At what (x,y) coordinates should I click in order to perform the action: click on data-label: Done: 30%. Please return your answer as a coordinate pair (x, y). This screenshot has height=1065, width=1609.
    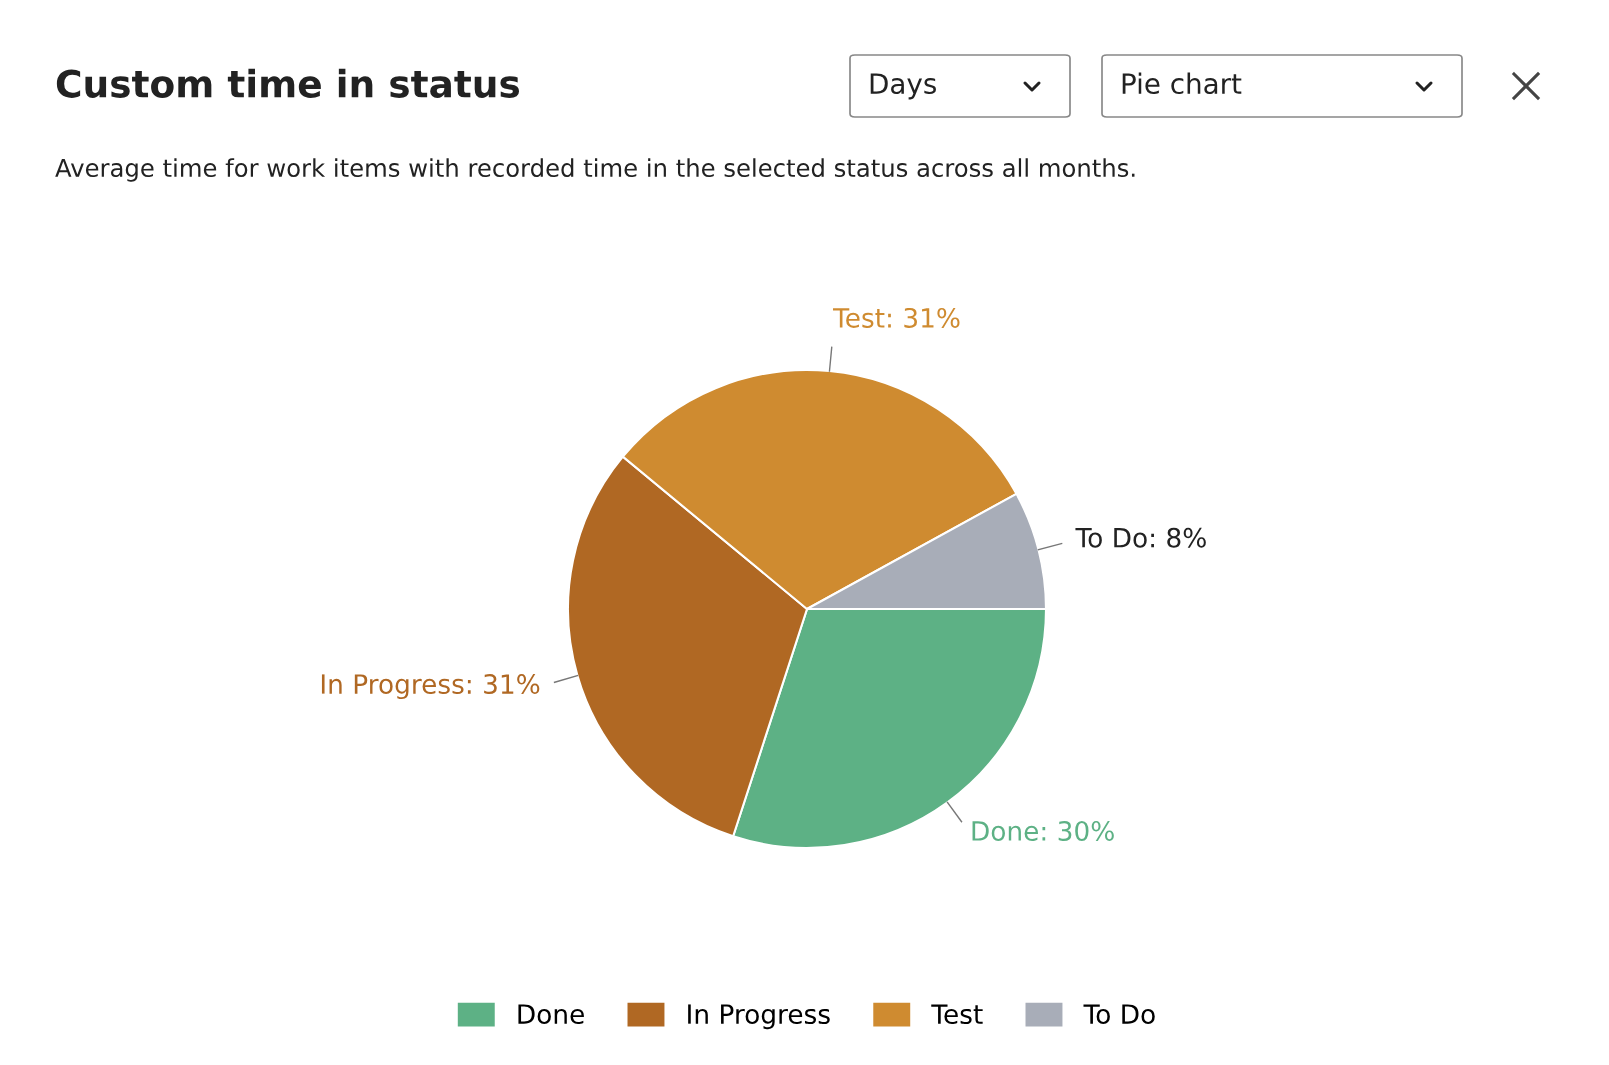
    Looking at the image, I should click on (1043, 830).